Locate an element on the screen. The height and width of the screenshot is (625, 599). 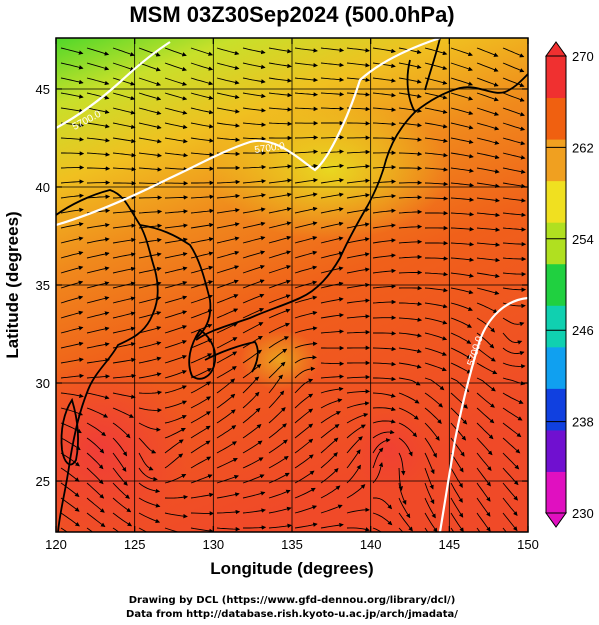
warm-yellow-region is located at coordinates (330, 170).